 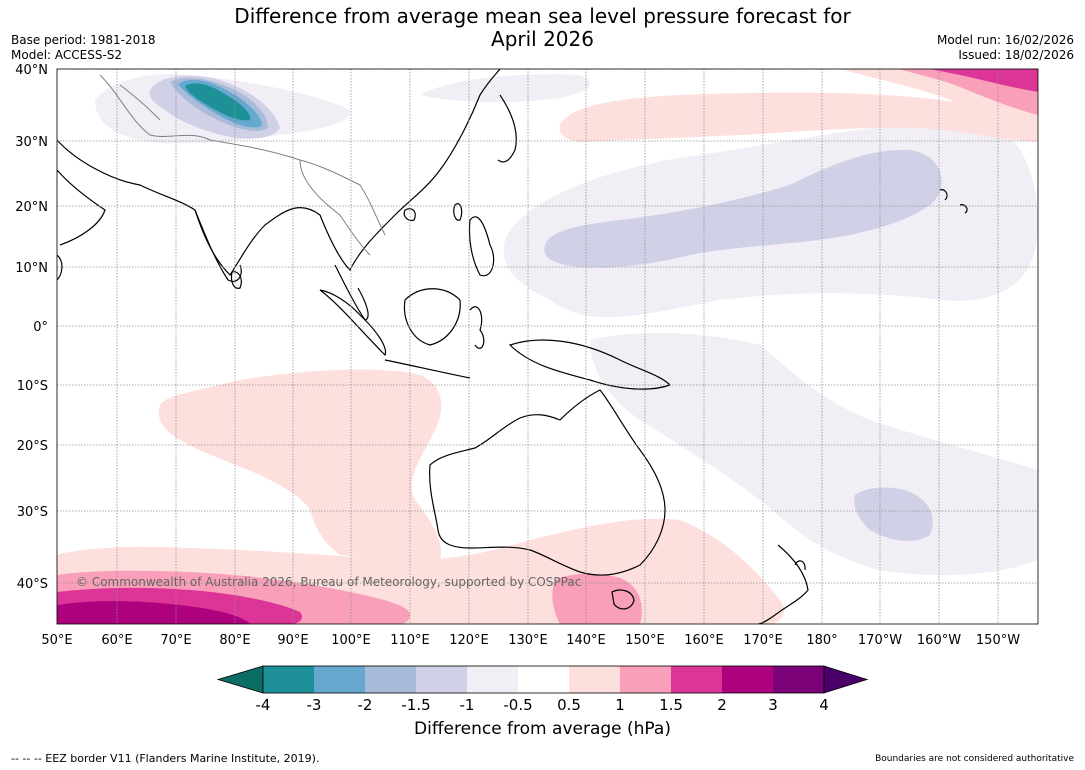 What do you see at coordinates (998, 640) in the screenshot?
I see `lon-label: 150°W` at bounding box center [998, 640].